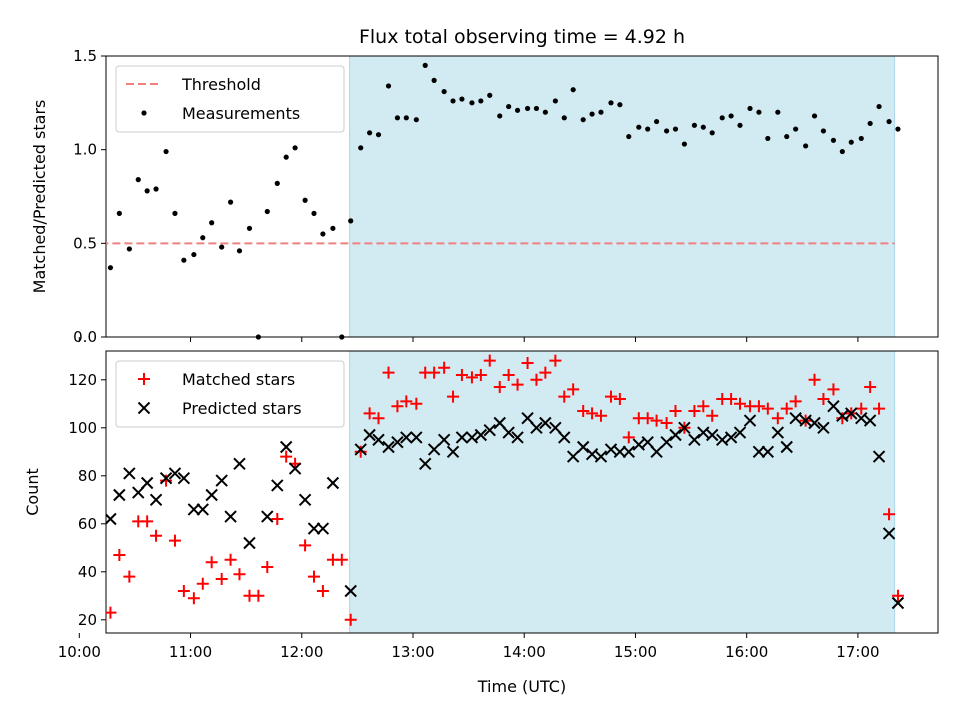  Describe the element at coordinates (82, 428) in the screenshot. I see `y-tick-label: 100` at that location.